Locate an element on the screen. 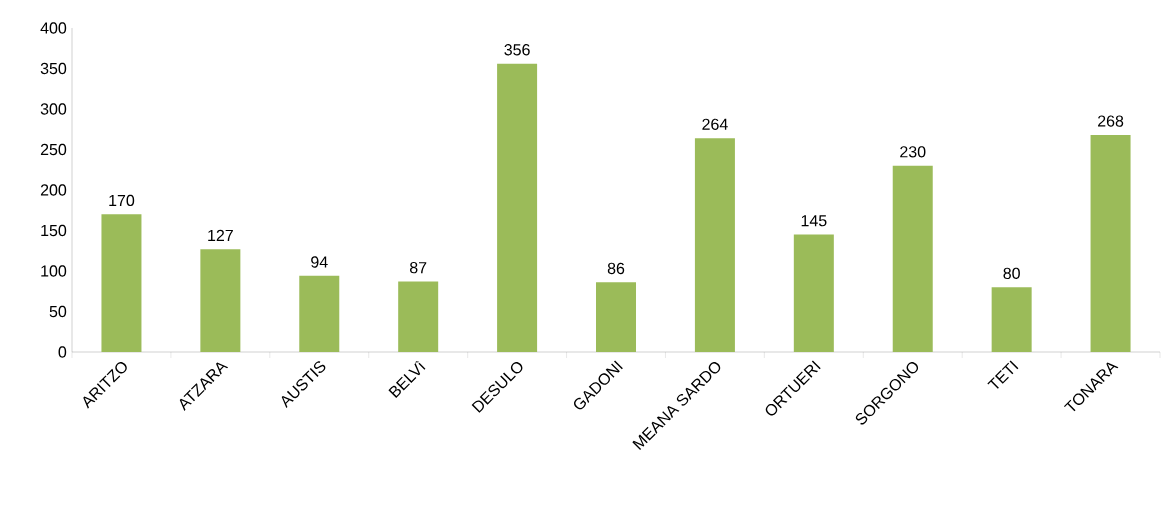 The height and width of the screenshot is (506, 1163). data-label: 94 is located at coordinates (319, 262).